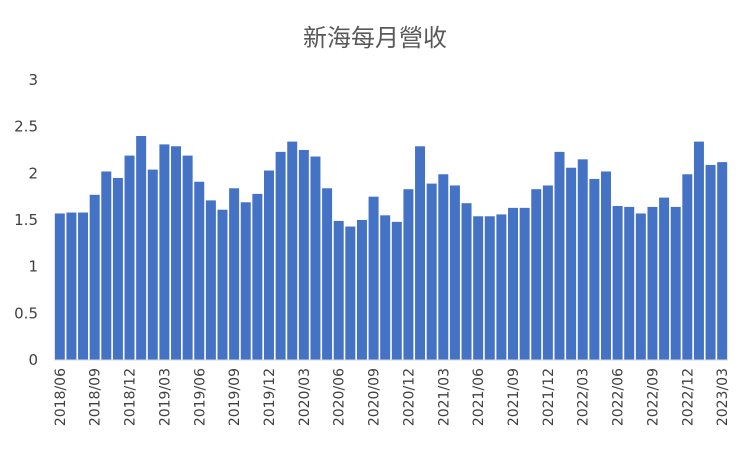  Describe the element at coordinates (514, 397) in the screenshot. I see `x-tick-label: 2021/09` at that location.